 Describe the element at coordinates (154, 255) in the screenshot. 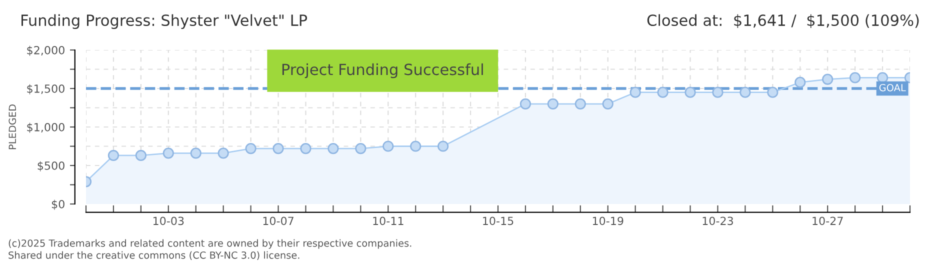

I see `text: Shared under the creative commons (CC BY-NC 3.0) license.` at that location.